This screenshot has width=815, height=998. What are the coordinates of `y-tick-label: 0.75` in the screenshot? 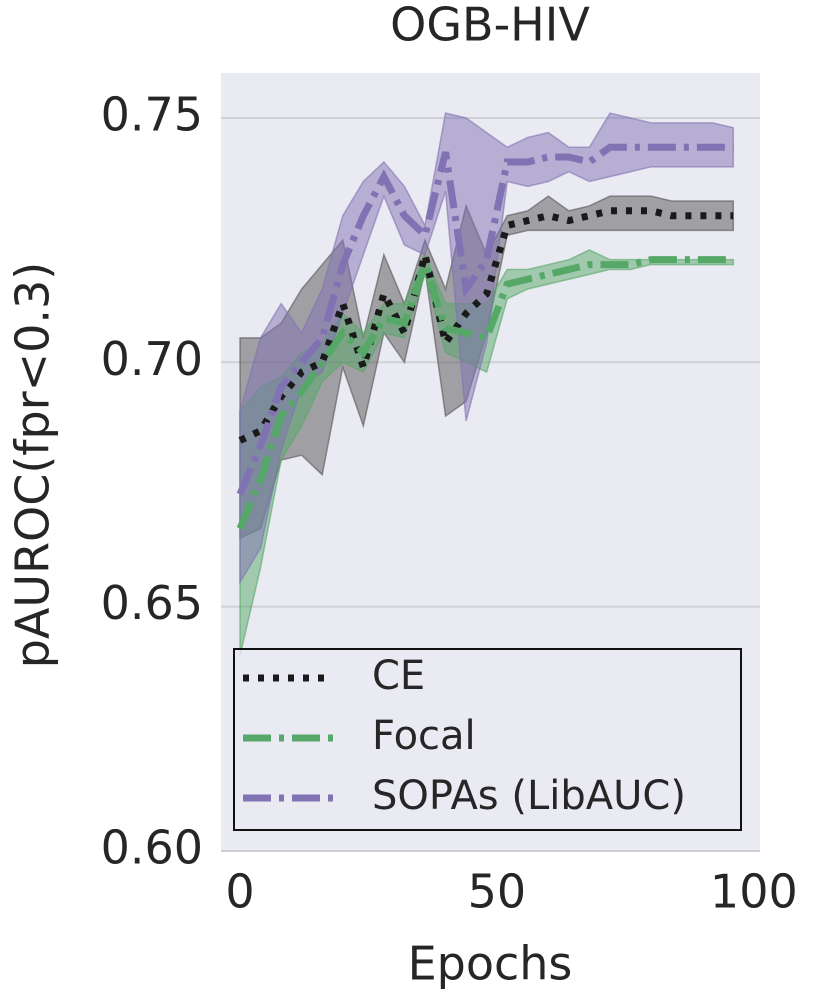 It's located at (152, 114).